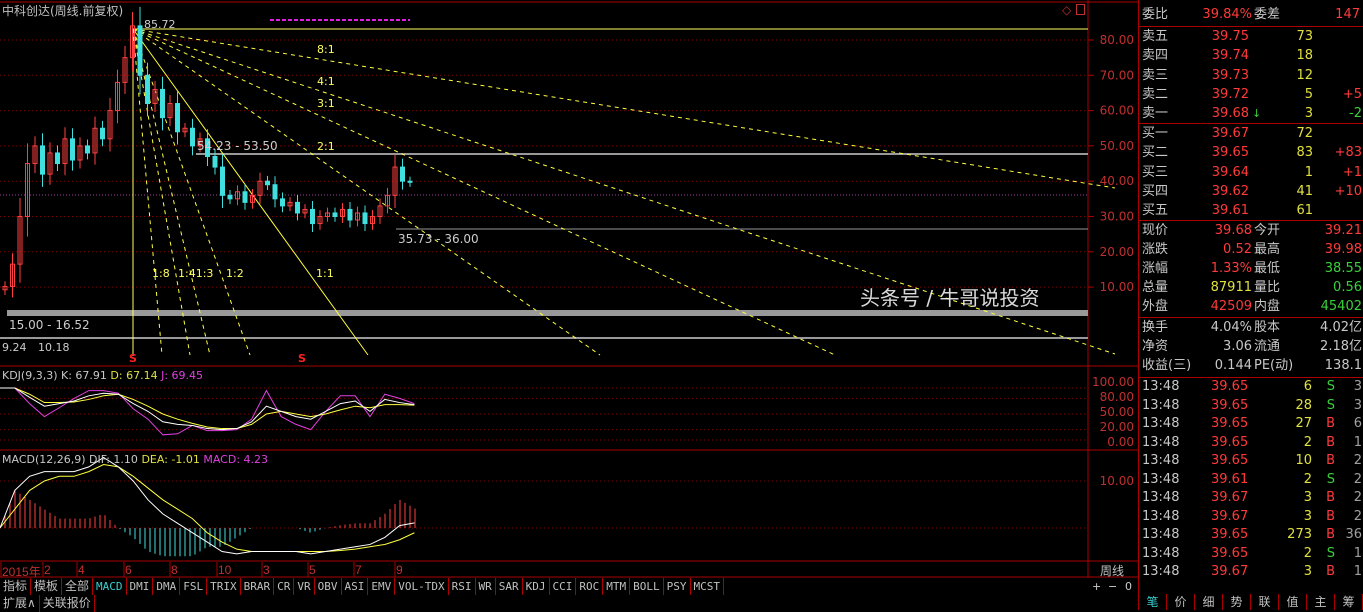  Describe the element at coordinates (47, 586) in the screenshot. I see `indicator-tab-模板: 模板` at that location.